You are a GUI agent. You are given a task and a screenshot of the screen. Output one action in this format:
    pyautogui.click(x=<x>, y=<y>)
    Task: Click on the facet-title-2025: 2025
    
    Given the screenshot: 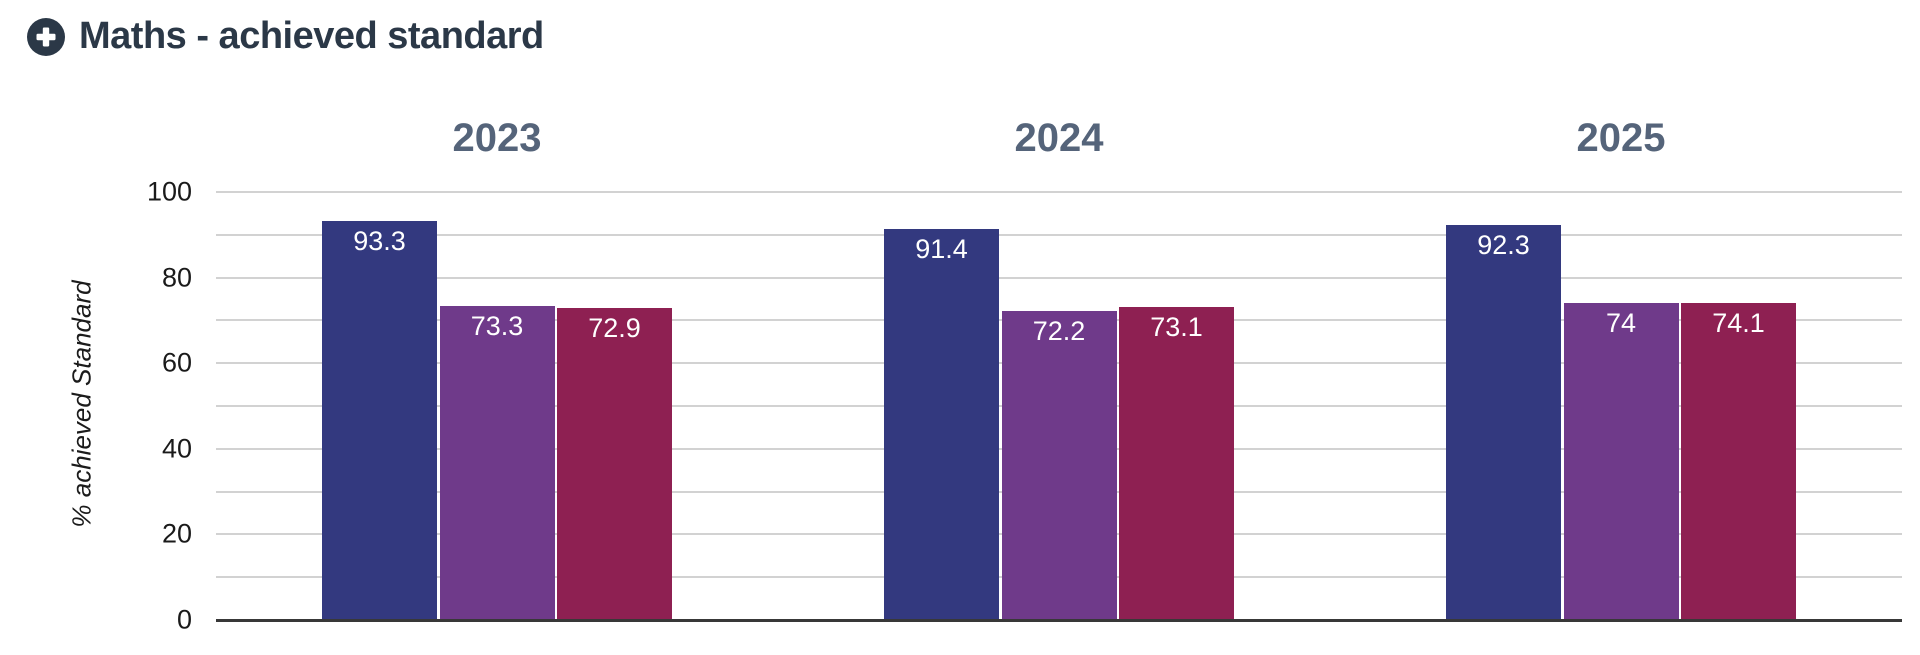 What is the action you would take?
    pyautogui.click(x=1621, y=138)
    